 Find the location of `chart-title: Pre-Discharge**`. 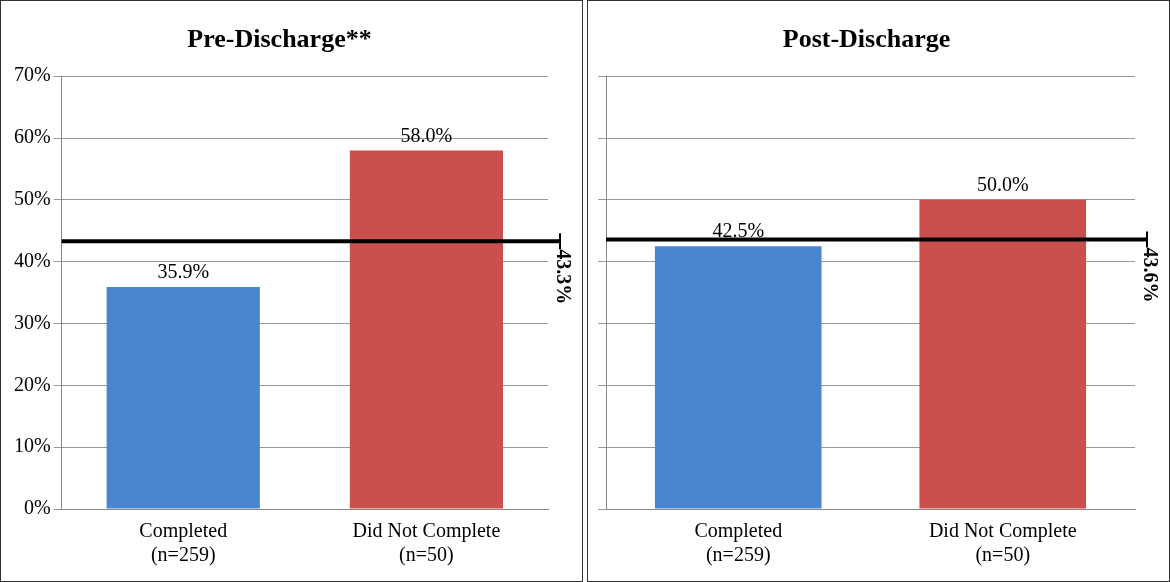

chart-title: Pre-Discharge** is located at coordinates (279, 39).